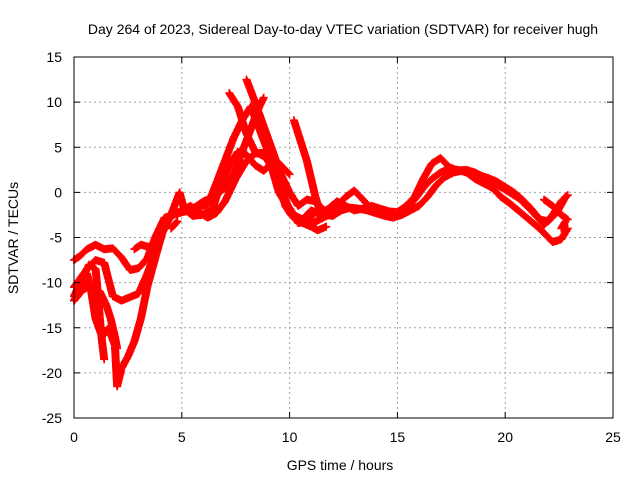 The image size is (640, 480). What do you see at coordinates (182, 437) in the screenshot?
I see `x-tick-label: 5` at bounding box center [182, 437].